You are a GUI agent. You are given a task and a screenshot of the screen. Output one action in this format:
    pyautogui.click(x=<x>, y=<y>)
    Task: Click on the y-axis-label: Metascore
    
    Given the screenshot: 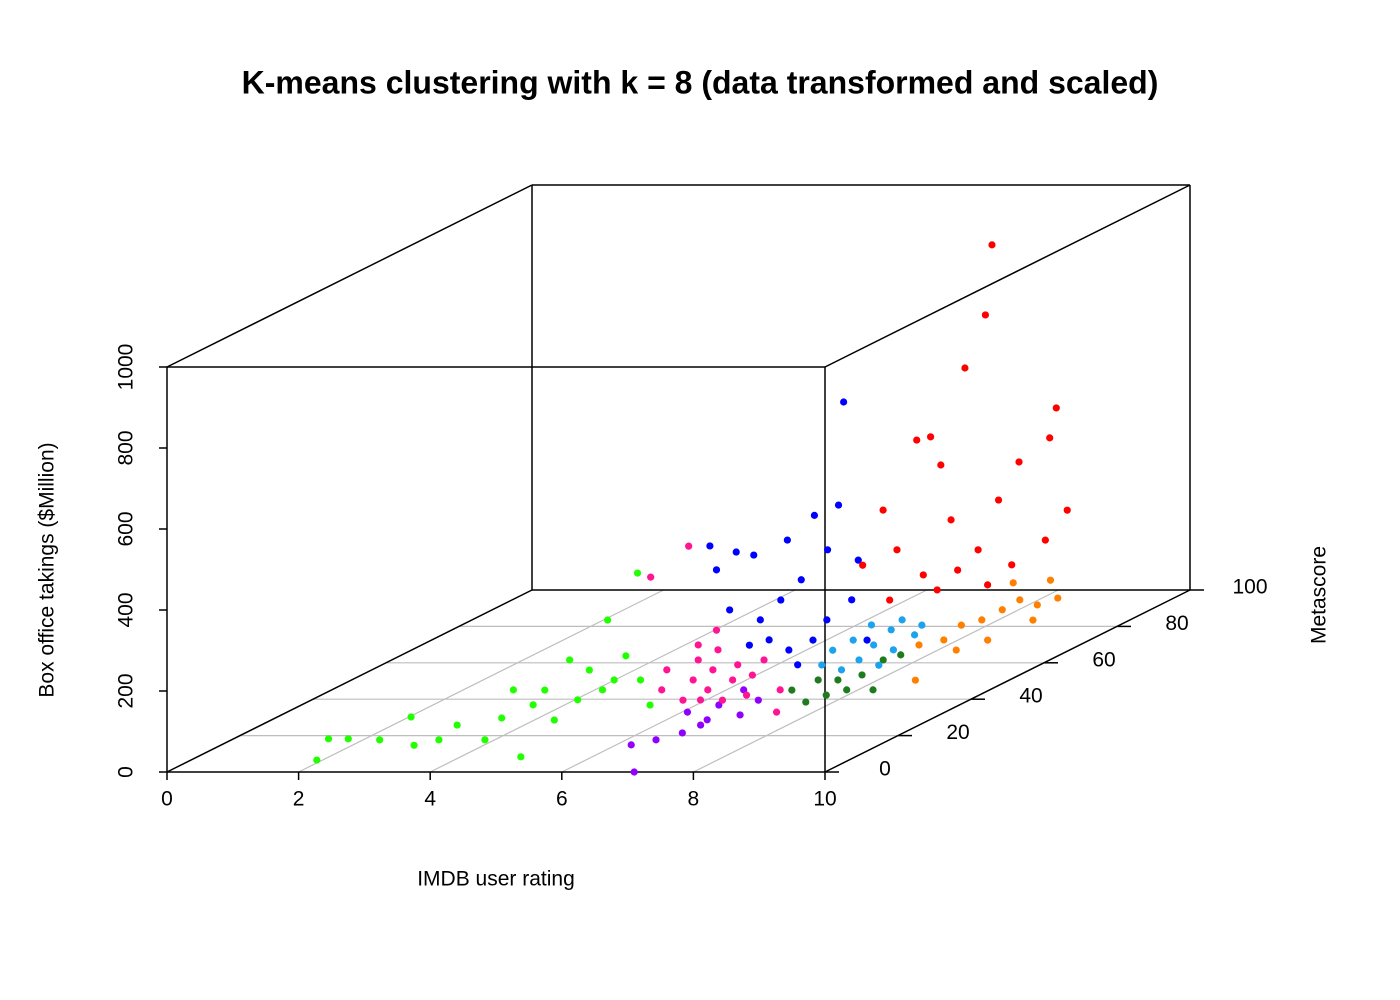 What is the action you would take?
    pyautogui.click(x=1319, y=595)
    